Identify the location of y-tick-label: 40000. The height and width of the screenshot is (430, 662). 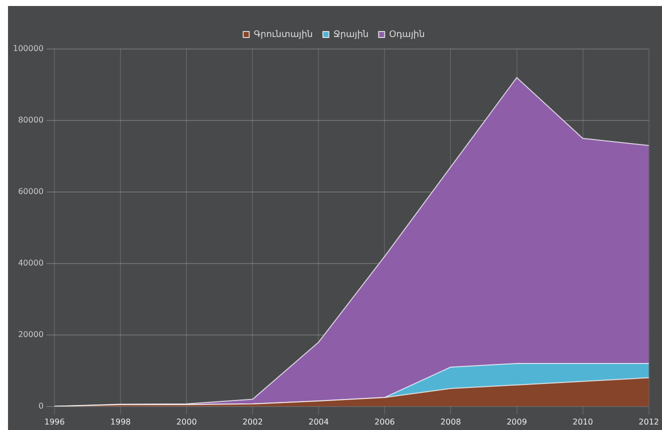
(31, 263).